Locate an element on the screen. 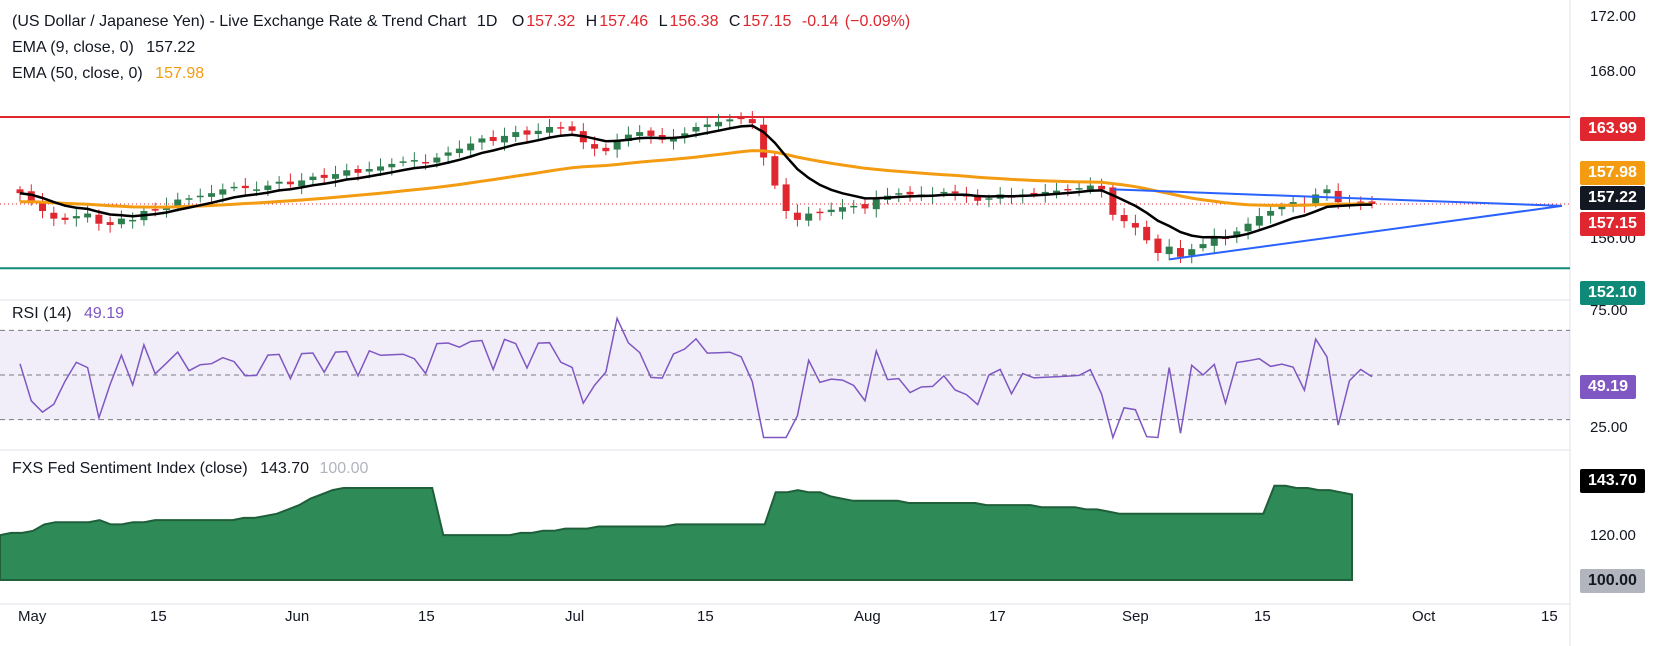 The width and height of the screenshot is (1658, 646). triangle-upper-line is located at coordinates (1337, 197).